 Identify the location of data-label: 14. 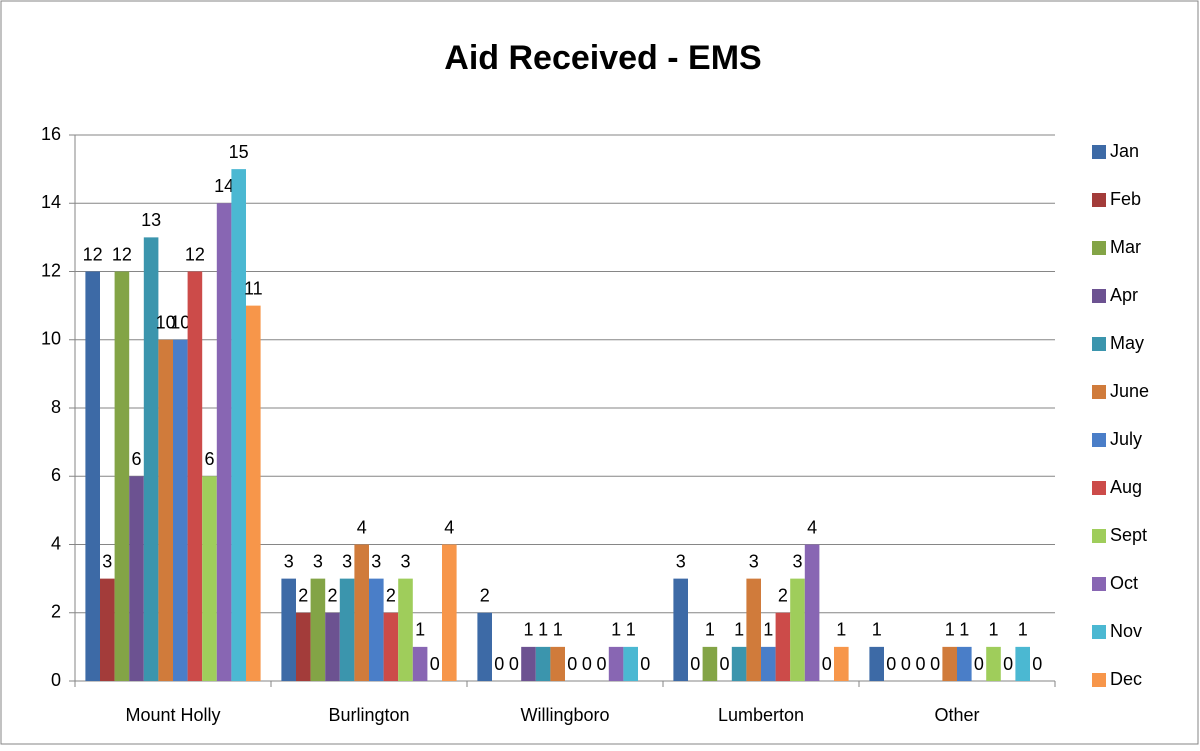
(224, 186).